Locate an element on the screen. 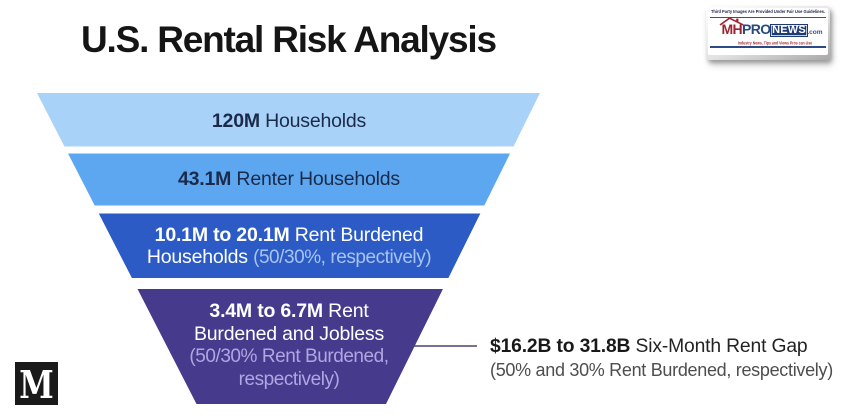  funnel-stage-text-base: Renter Households is located at coordinates (315, 179).